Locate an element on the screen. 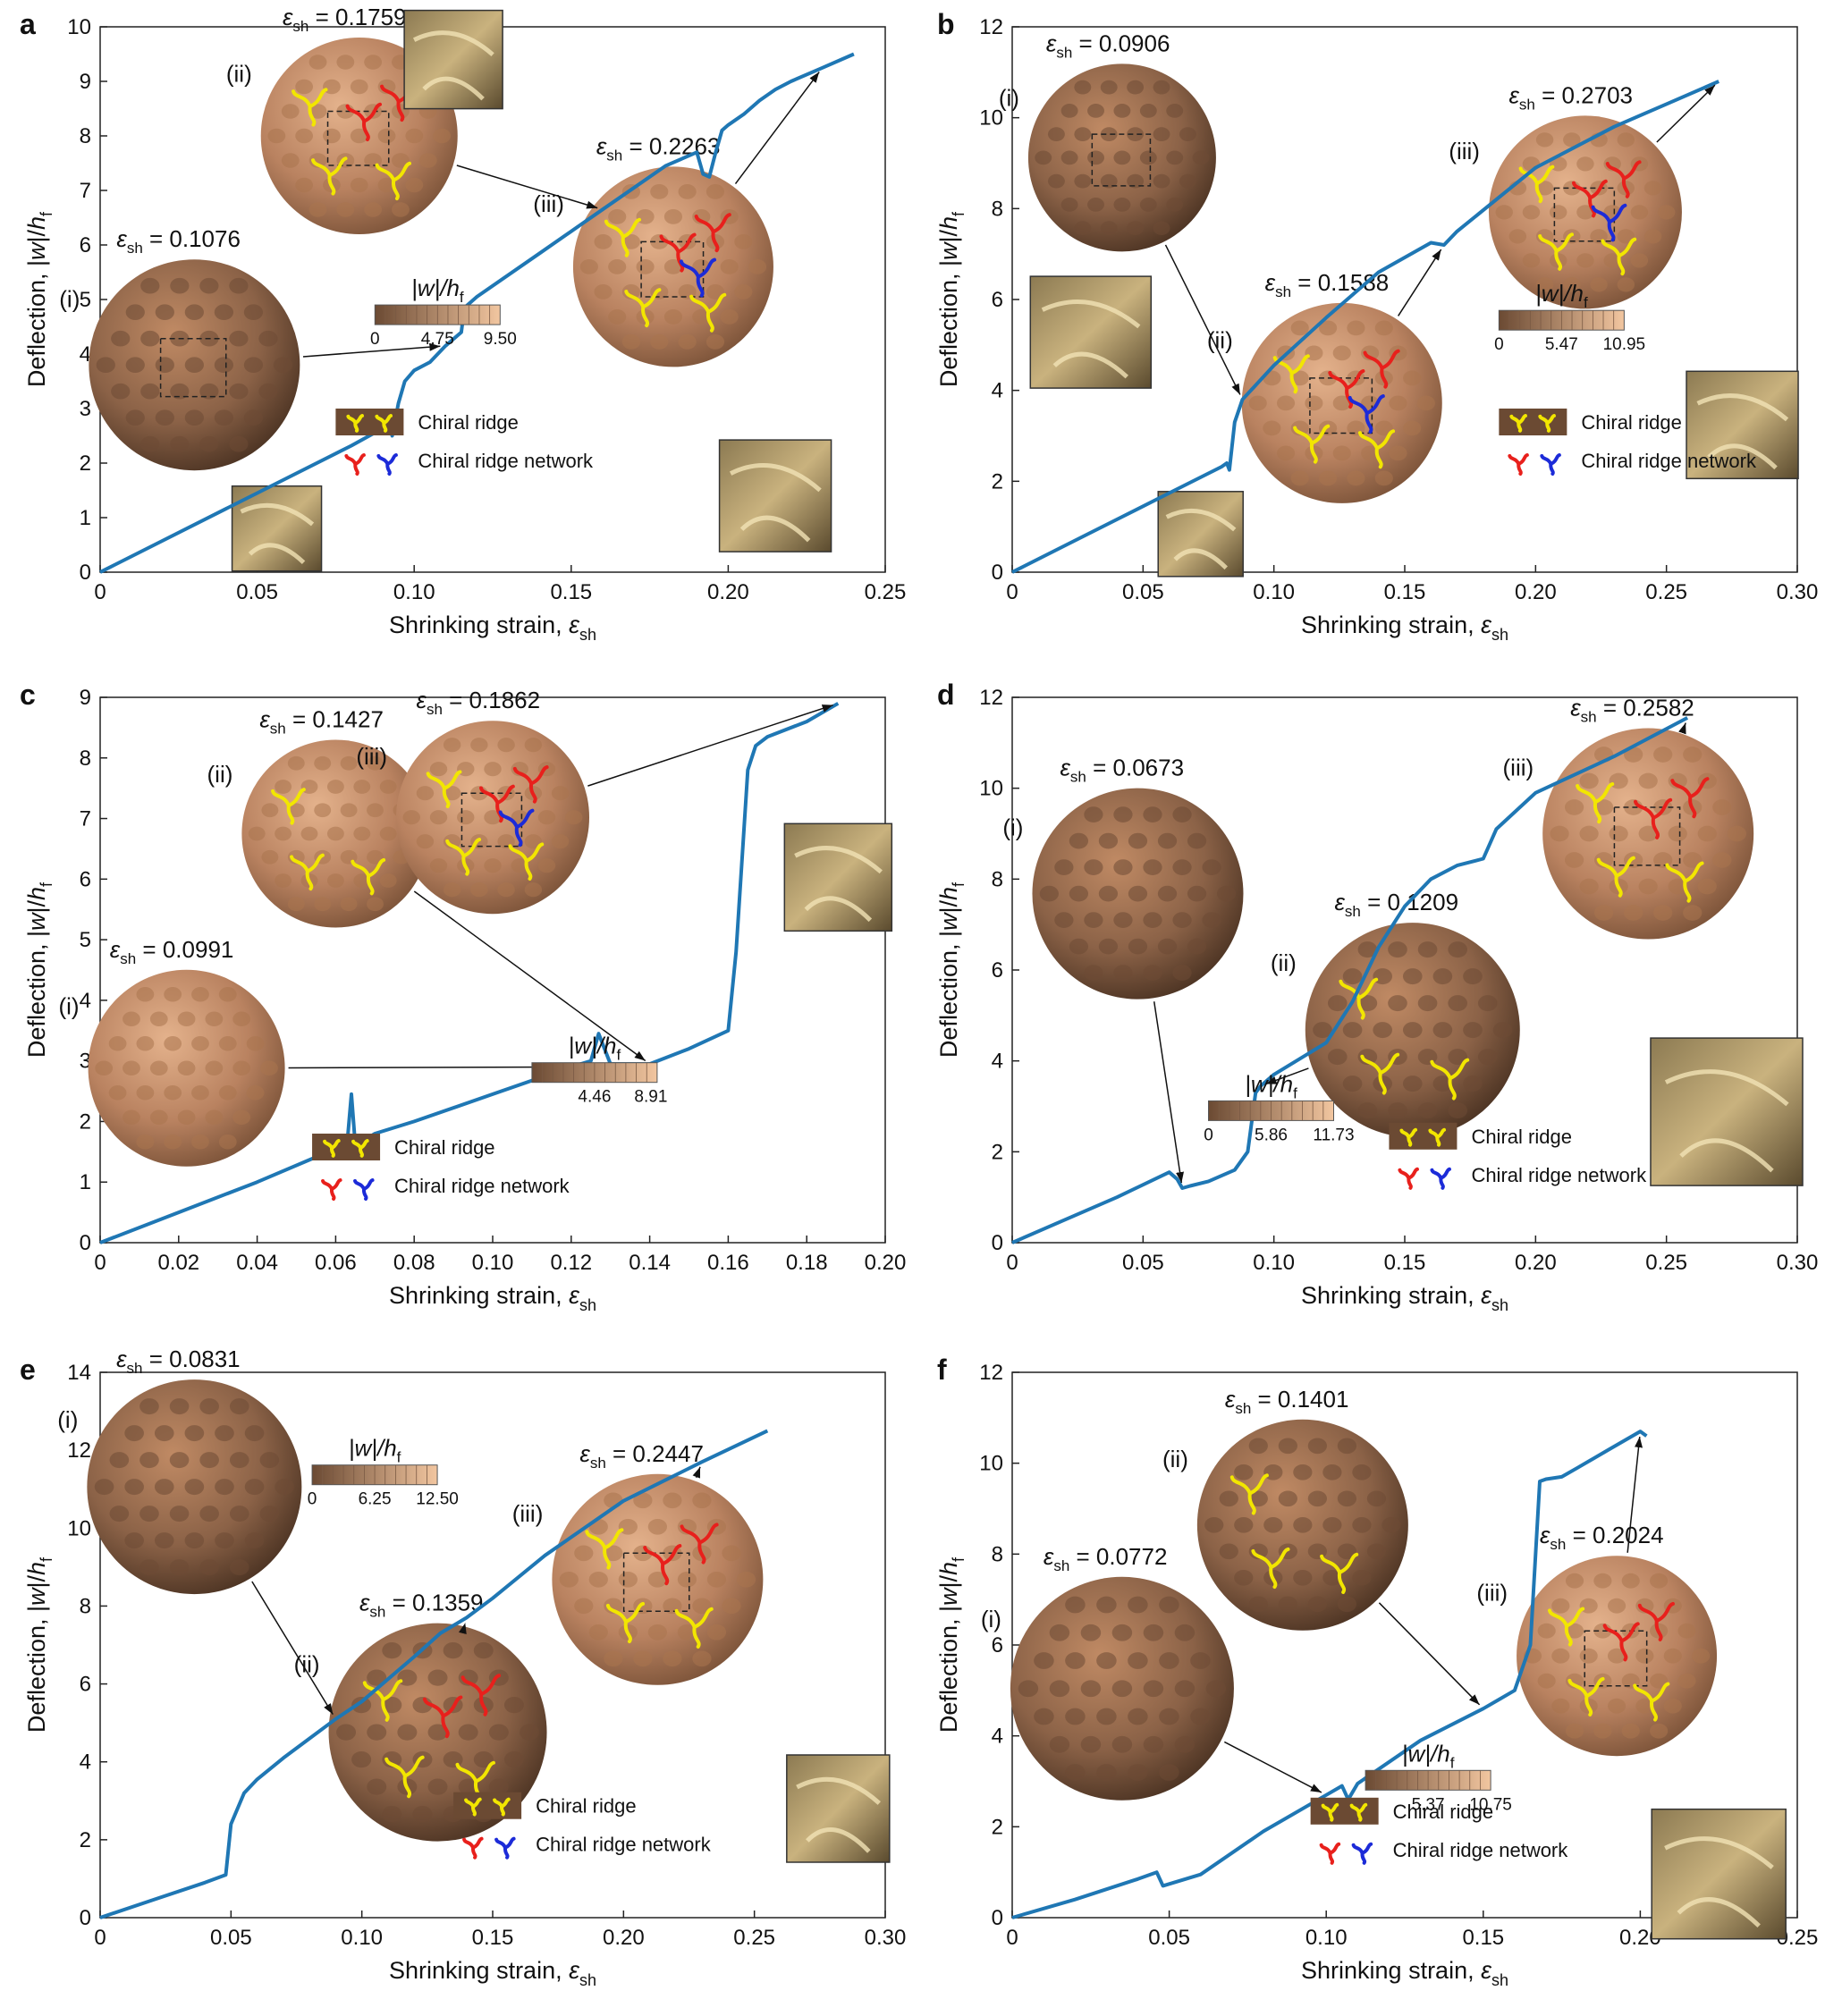  x-tick-label: 0.25 is located at coordinates (754, 1938).